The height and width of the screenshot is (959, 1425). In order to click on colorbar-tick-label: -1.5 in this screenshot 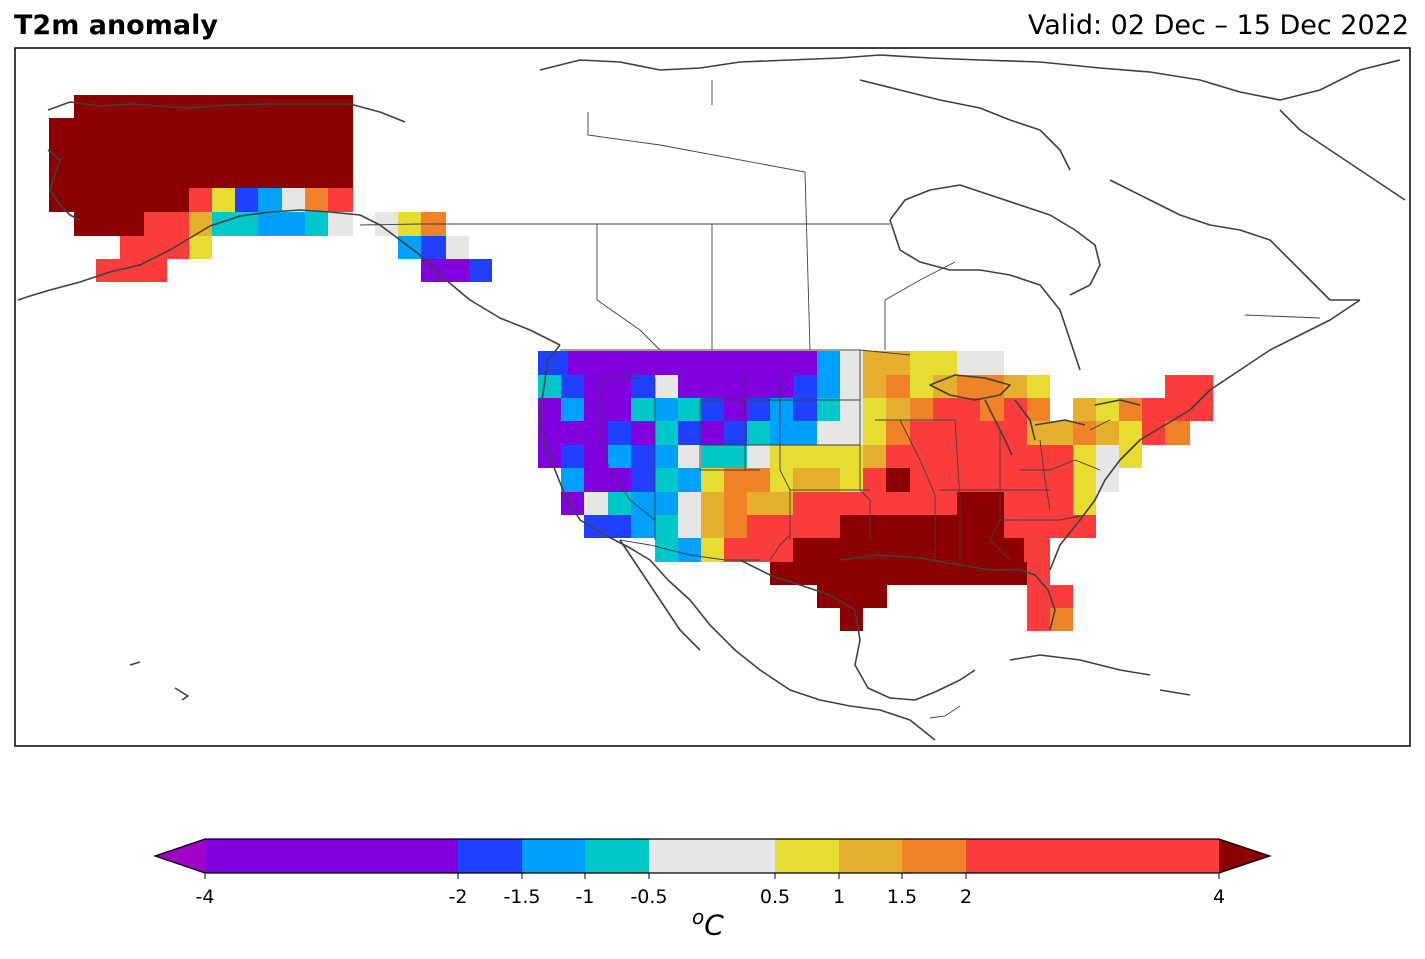, I will do `click(521, 897)`.